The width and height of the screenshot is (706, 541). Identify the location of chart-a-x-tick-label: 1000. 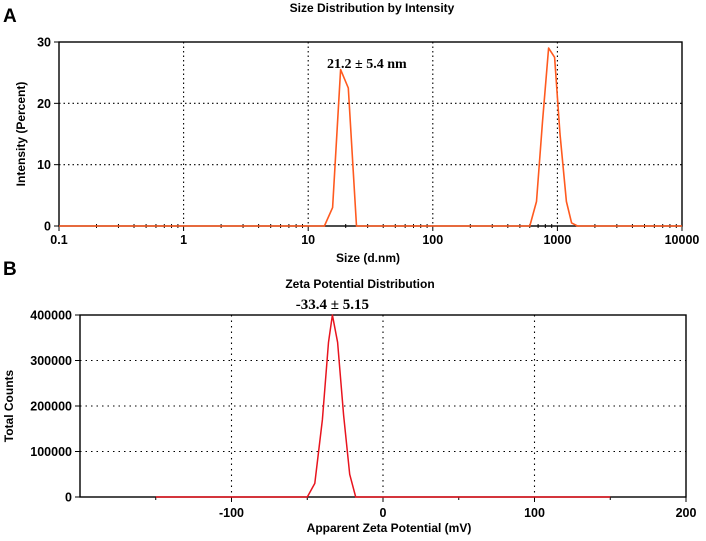
(557, 240).